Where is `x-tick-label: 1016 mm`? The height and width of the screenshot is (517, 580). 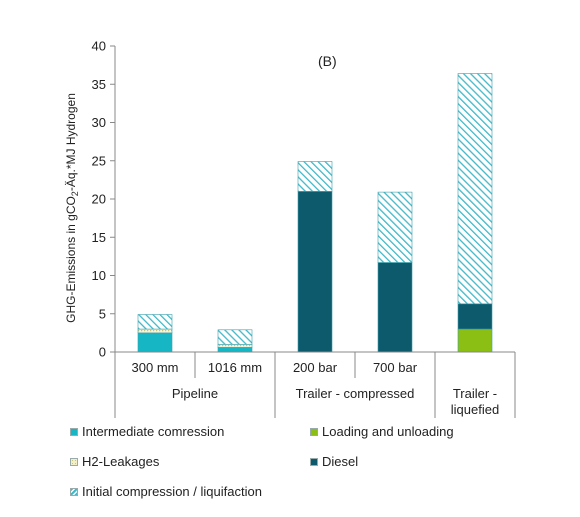
x-tick-label: 1016 mm is located at coordinates (235, 367).